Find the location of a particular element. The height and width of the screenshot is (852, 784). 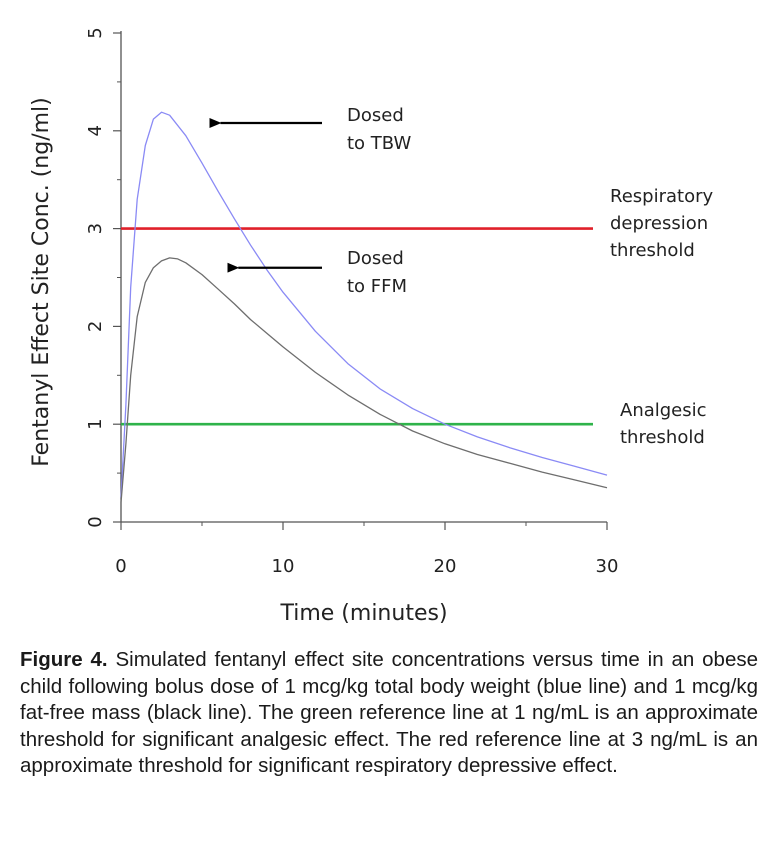

y-tick-label: 5 is located at coordinates (95, 32).